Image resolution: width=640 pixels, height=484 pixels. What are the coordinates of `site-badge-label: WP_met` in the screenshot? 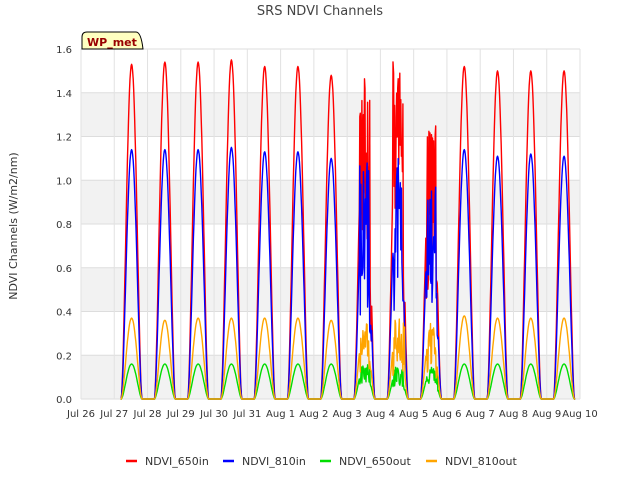 It's located at (112, 42).